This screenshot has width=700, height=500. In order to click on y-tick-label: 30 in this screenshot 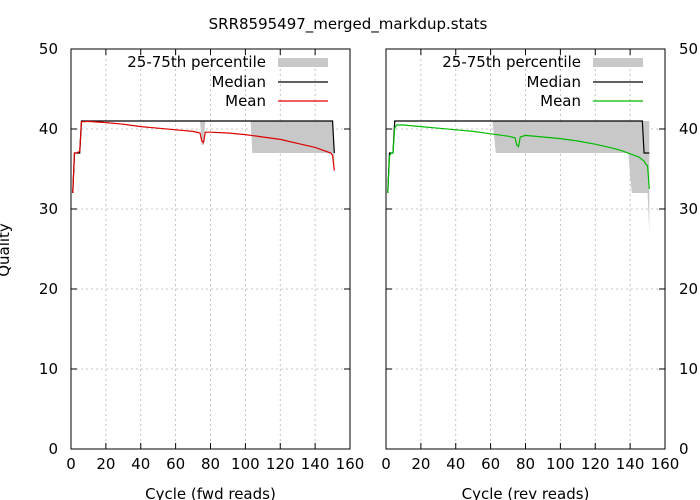, I will do `click(48, 209)`.